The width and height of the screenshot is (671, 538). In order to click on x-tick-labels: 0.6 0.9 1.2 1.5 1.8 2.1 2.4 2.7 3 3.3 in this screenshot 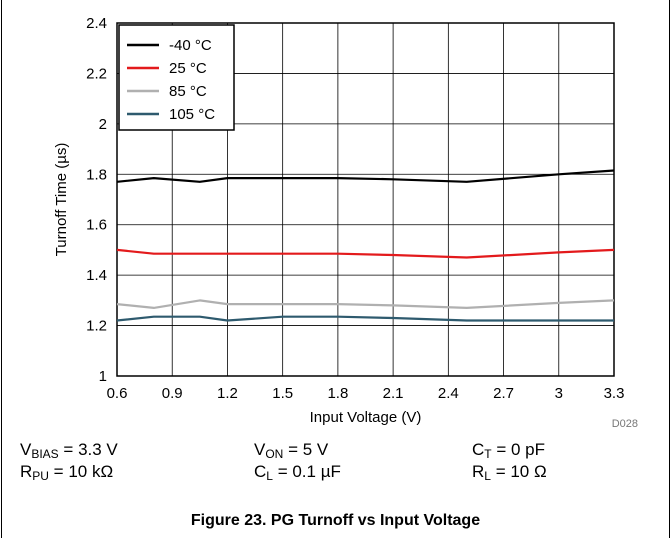, I will do `click(366, 393)`.